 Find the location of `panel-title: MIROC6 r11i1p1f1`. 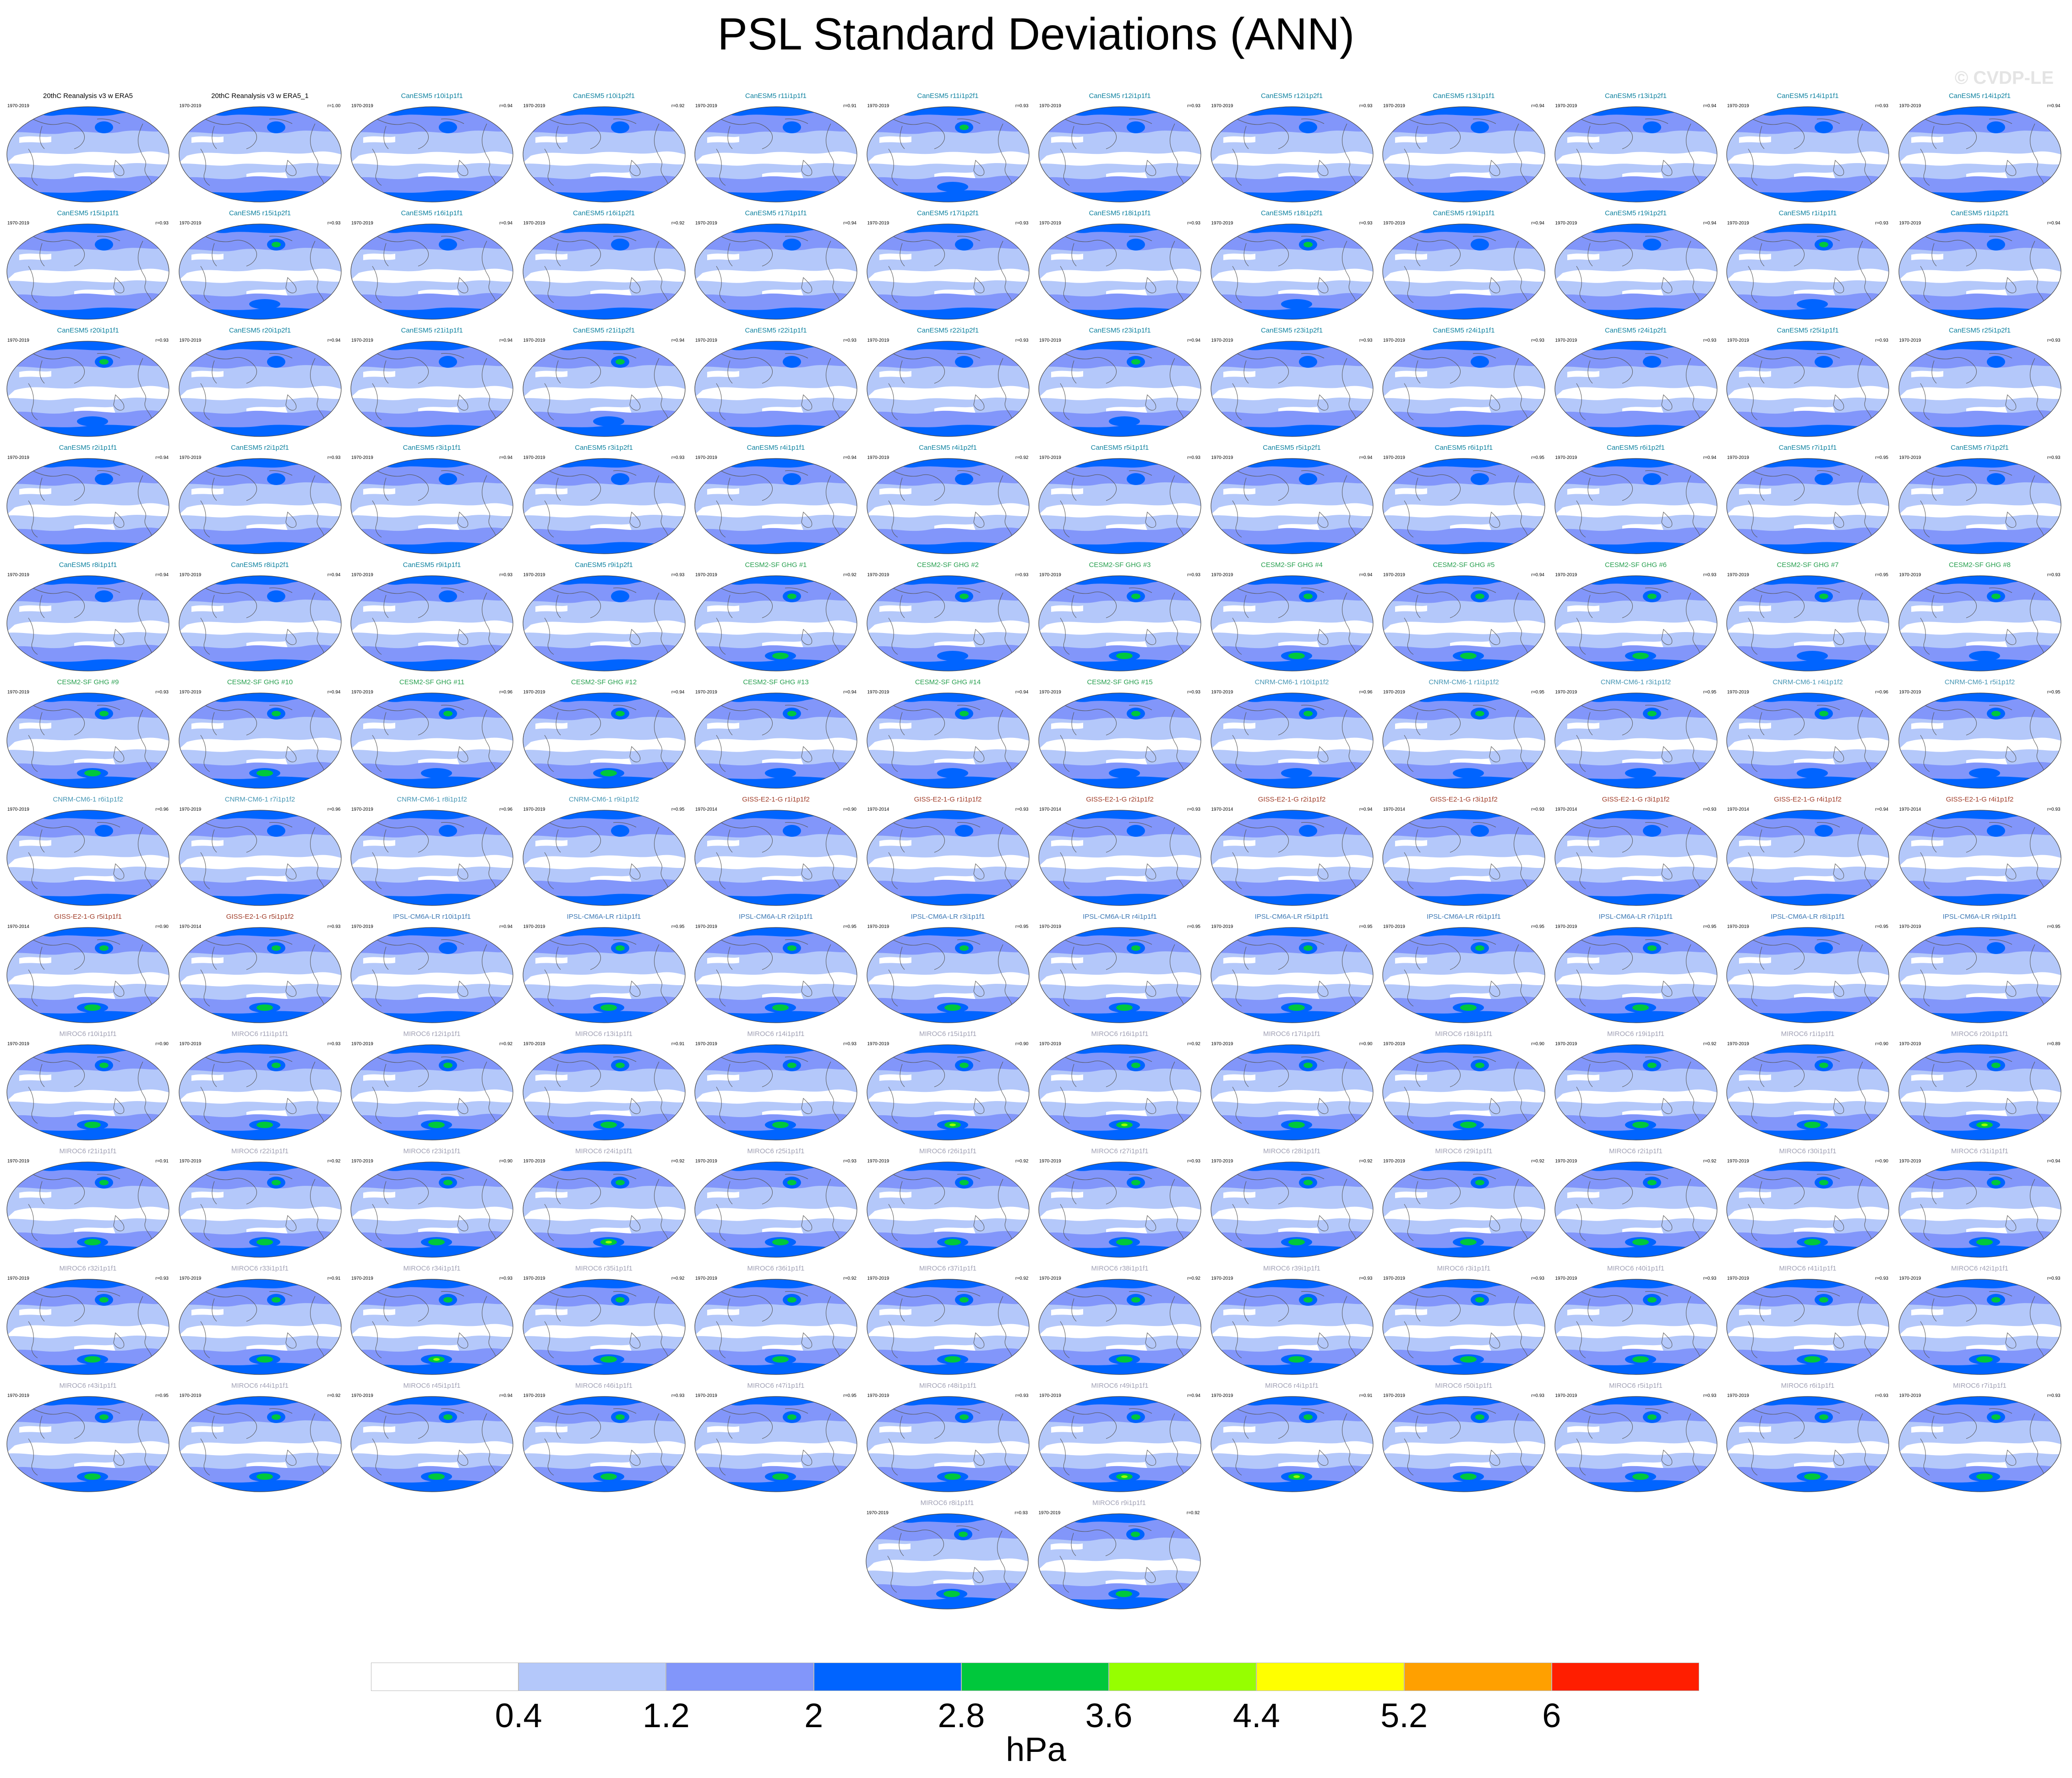

panel-title: MIROC6 r11i1p1f1 is located at coordinates (260, 1034).